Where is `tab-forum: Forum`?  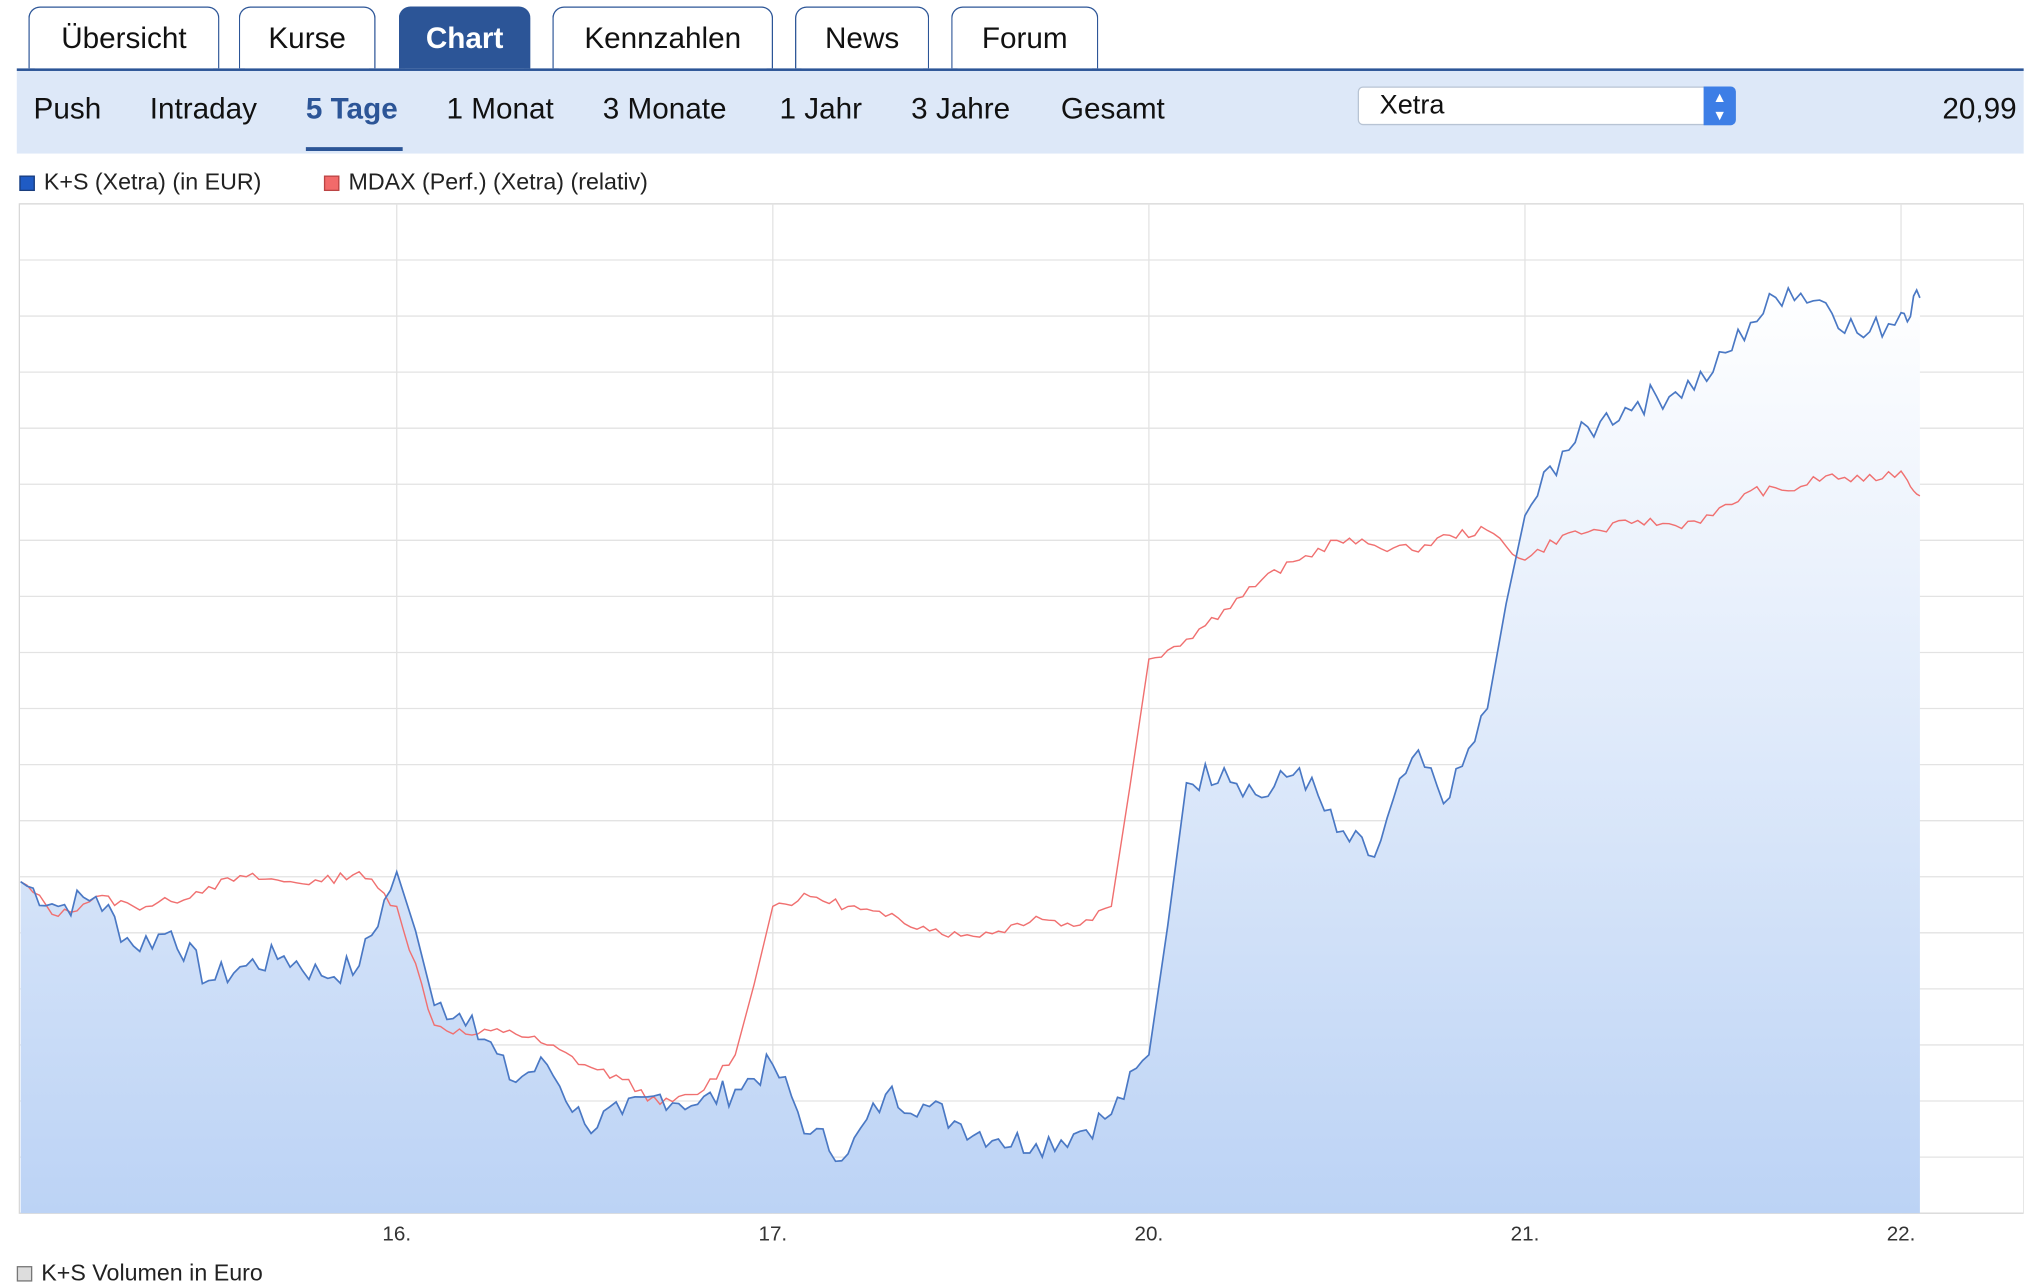
tab-forum: Forum is located at coordinates (1025, 37).